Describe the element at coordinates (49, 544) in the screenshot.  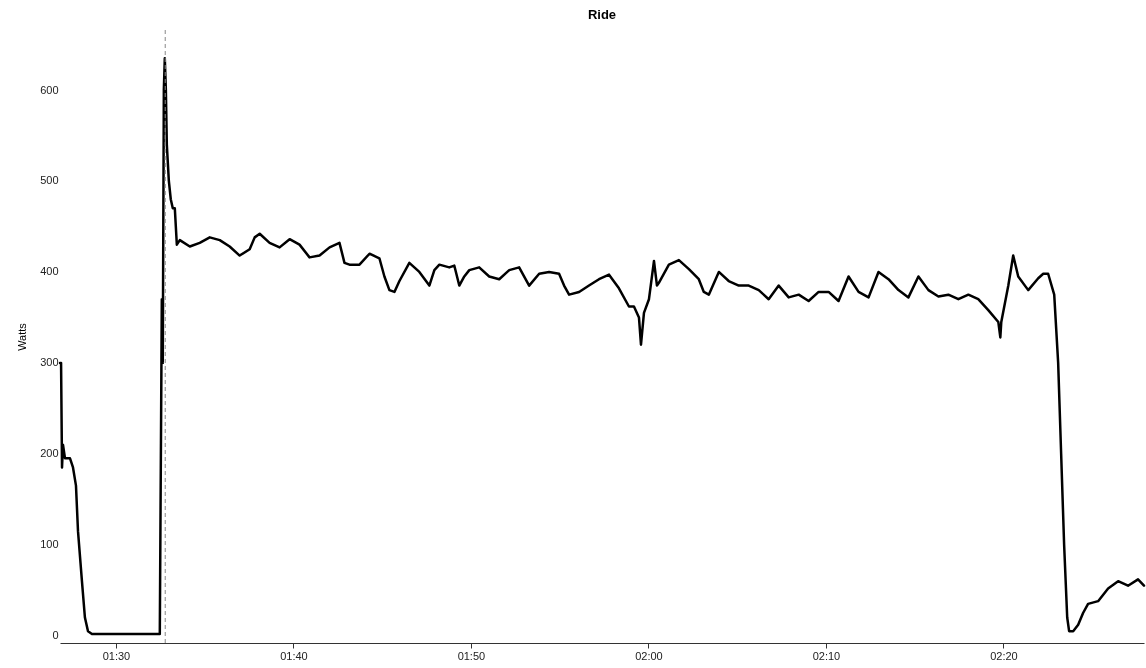
I see `y-tick-label: 100` at that location.